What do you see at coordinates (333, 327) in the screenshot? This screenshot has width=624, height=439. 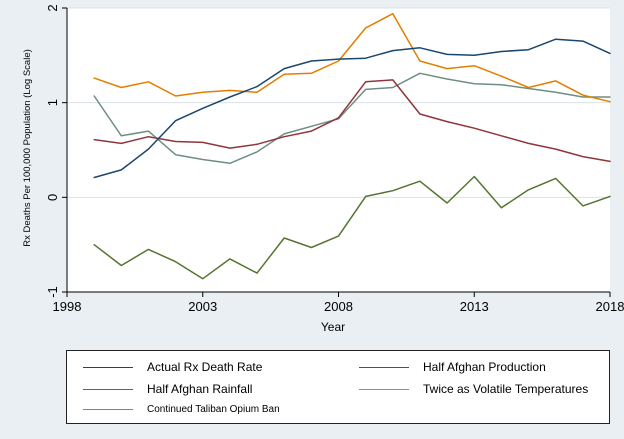 I see `x-axis-title: Year` at bounding box center [333, 327].